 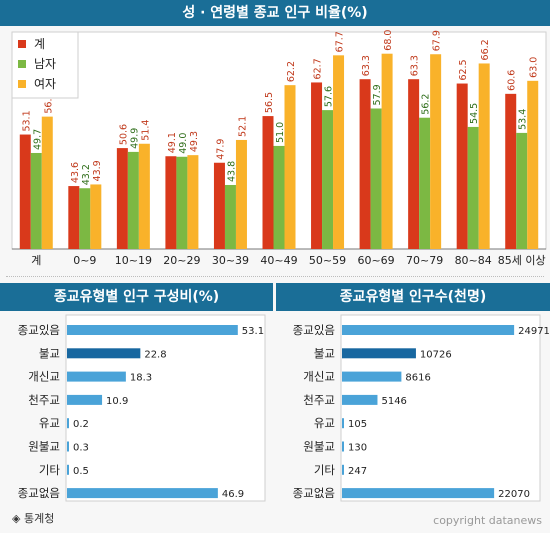 What do you see at coordinates (181, 260) in the screenshot?
I see `category-label: 20~29` at bounding box center [181, 260].